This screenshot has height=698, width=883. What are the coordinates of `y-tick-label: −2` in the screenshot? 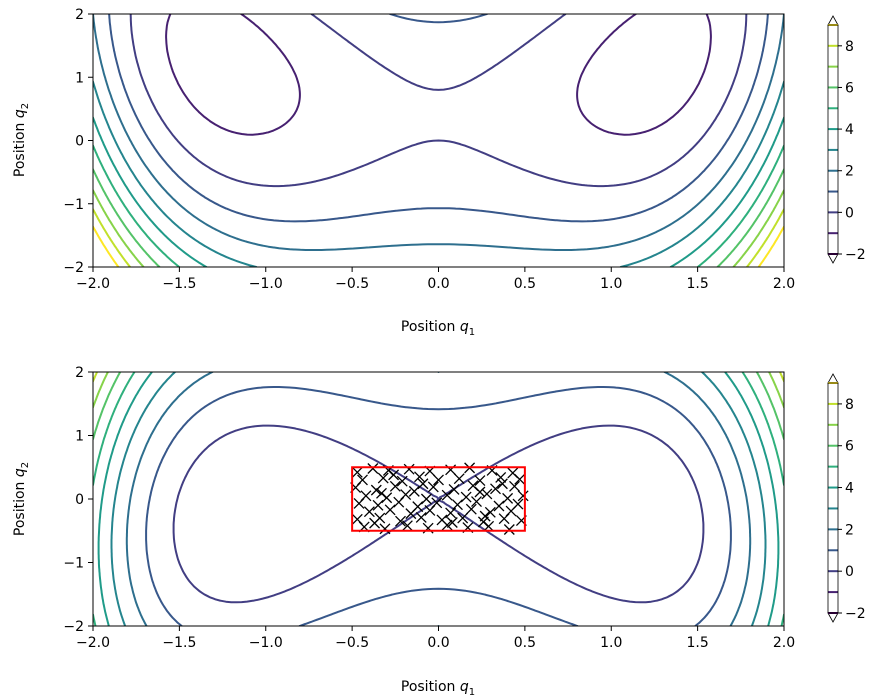 It's located at (73, 627).